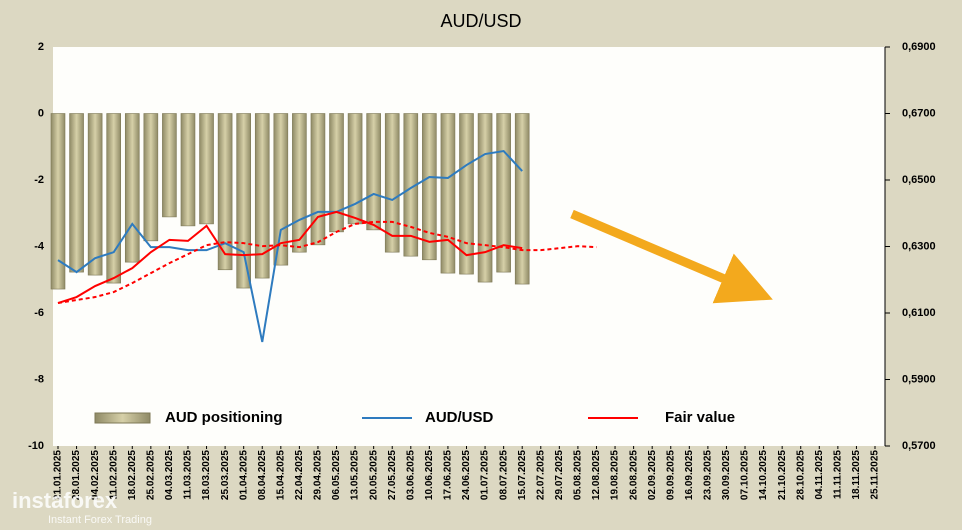 Image resolution: width=962 pixels, height=530 pixels. I want to click on x-tick-label: 15.04.2025, so click(280, 475).